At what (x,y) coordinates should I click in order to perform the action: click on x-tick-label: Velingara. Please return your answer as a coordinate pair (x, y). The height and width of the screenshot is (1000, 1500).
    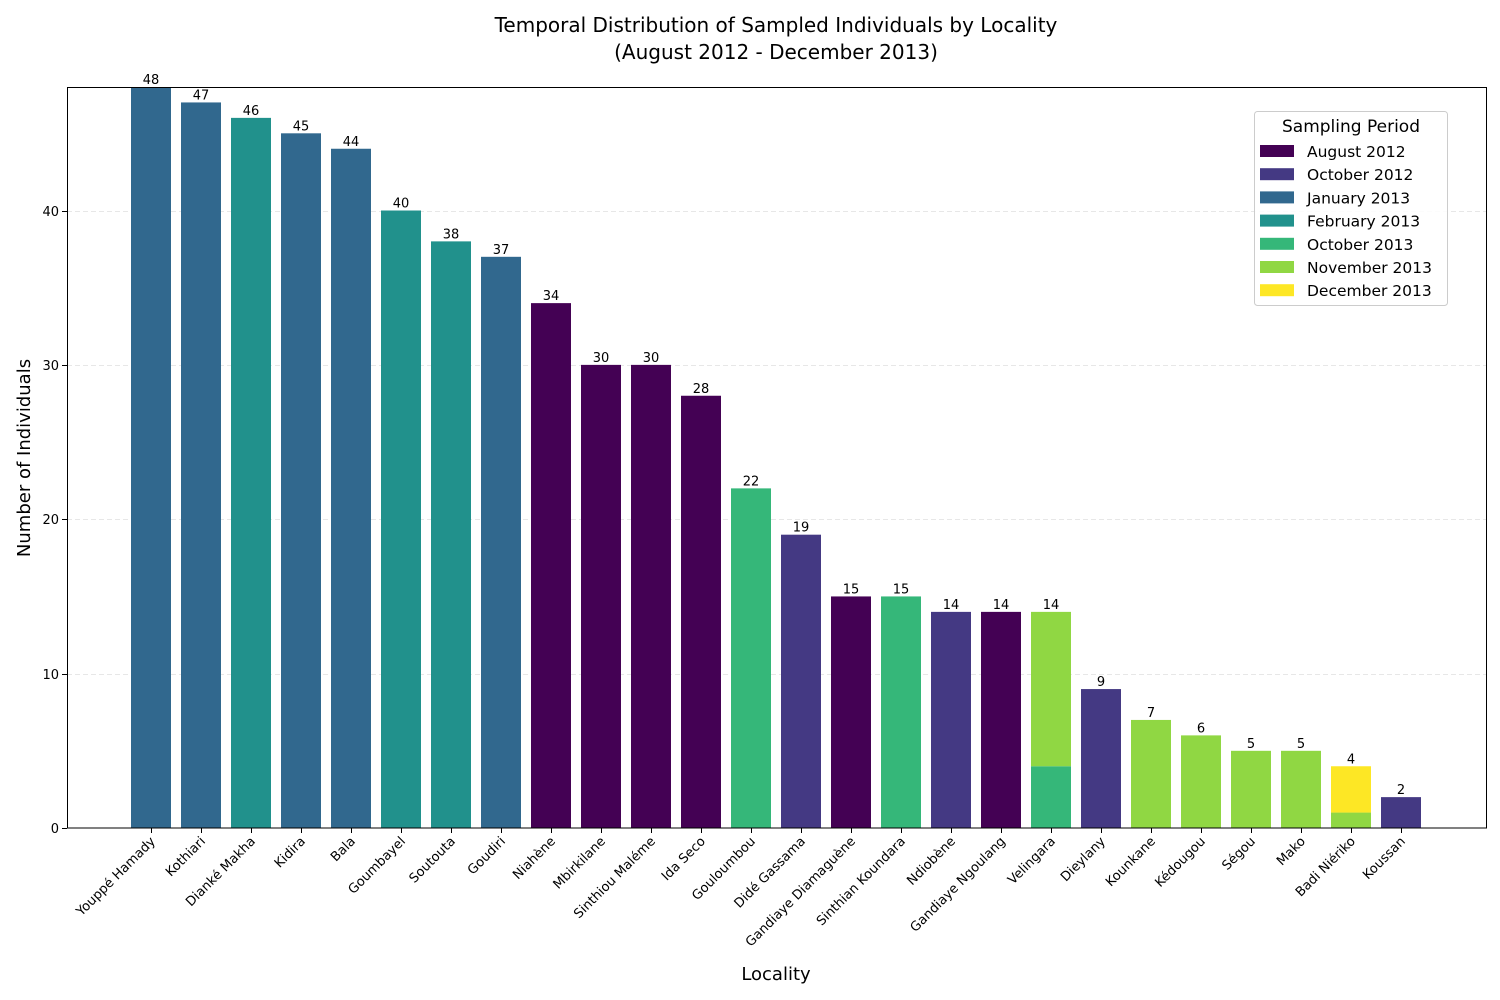
    Looking at the image, I should click on (1032, 861).